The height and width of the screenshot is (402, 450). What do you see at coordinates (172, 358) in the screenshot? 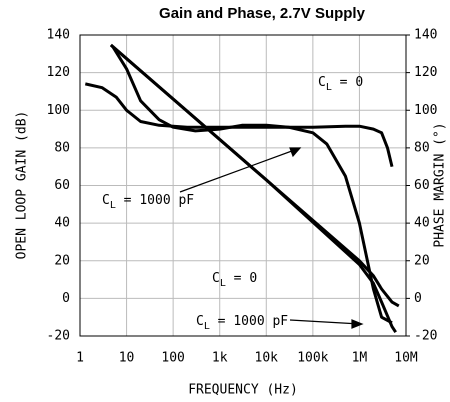
I see `x-tick-label: 100` at bounding box center [172, 358].